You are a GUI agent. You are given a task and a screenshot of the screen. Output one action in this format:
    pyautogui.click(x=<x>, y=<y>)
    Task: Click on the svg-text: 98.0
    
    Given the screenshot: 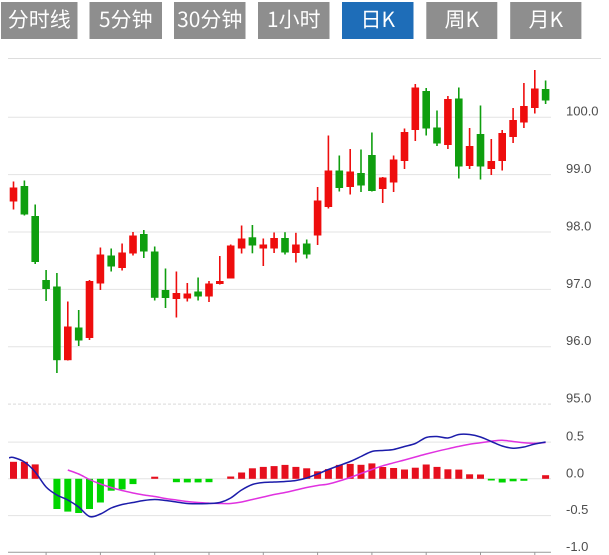 What is the action you would take?
    pyautogui.click(x=578, y=226)
    